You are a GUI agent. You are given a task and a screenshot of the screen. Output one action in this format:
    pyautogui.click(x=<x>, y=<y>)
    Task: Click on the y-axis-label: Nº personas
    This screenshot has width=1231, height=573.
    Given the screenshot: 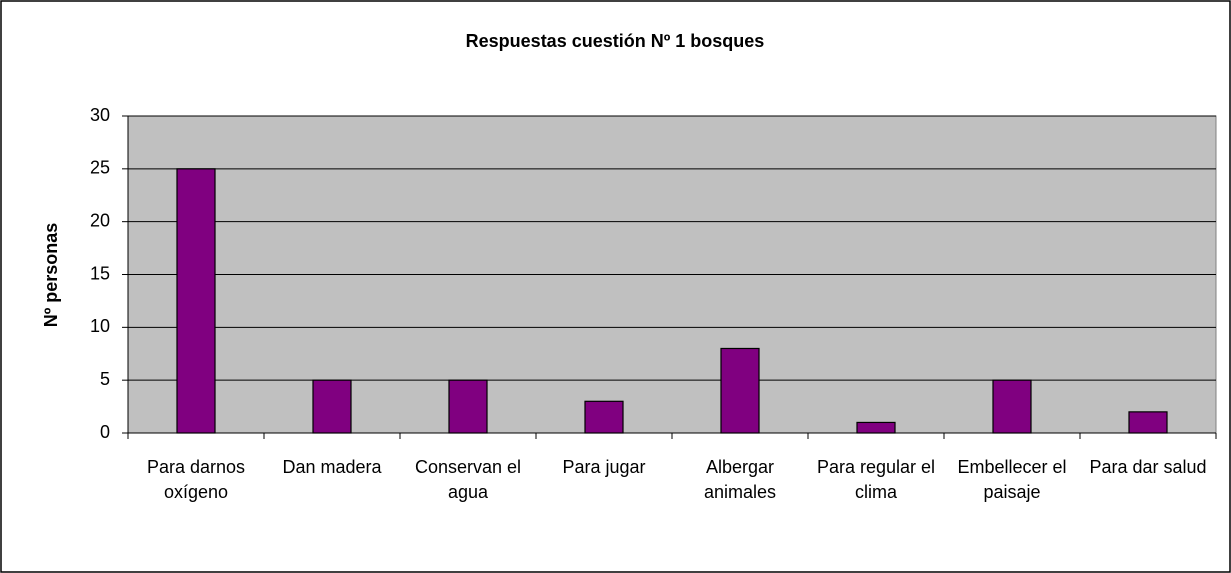 What is the action you would take?
    pyautogui.click(x=51, y=275)
    